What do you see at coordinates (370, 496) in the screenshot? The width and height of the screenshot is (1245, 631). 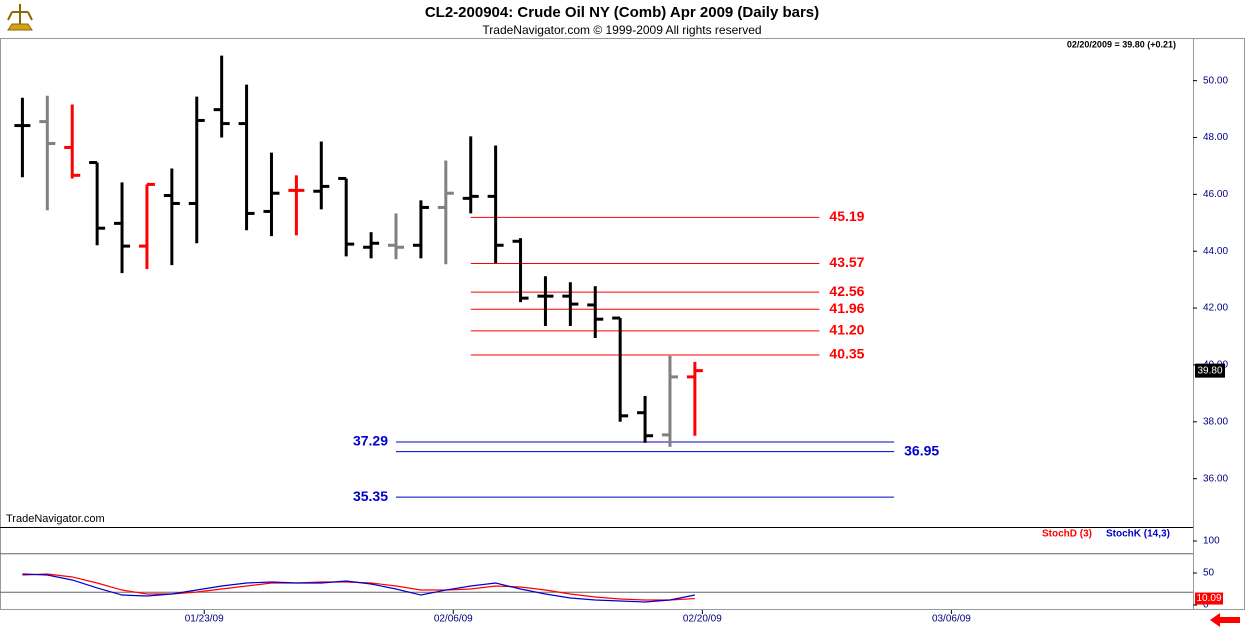 I see `level-label: 35.35` at bounding box center [370, 496].